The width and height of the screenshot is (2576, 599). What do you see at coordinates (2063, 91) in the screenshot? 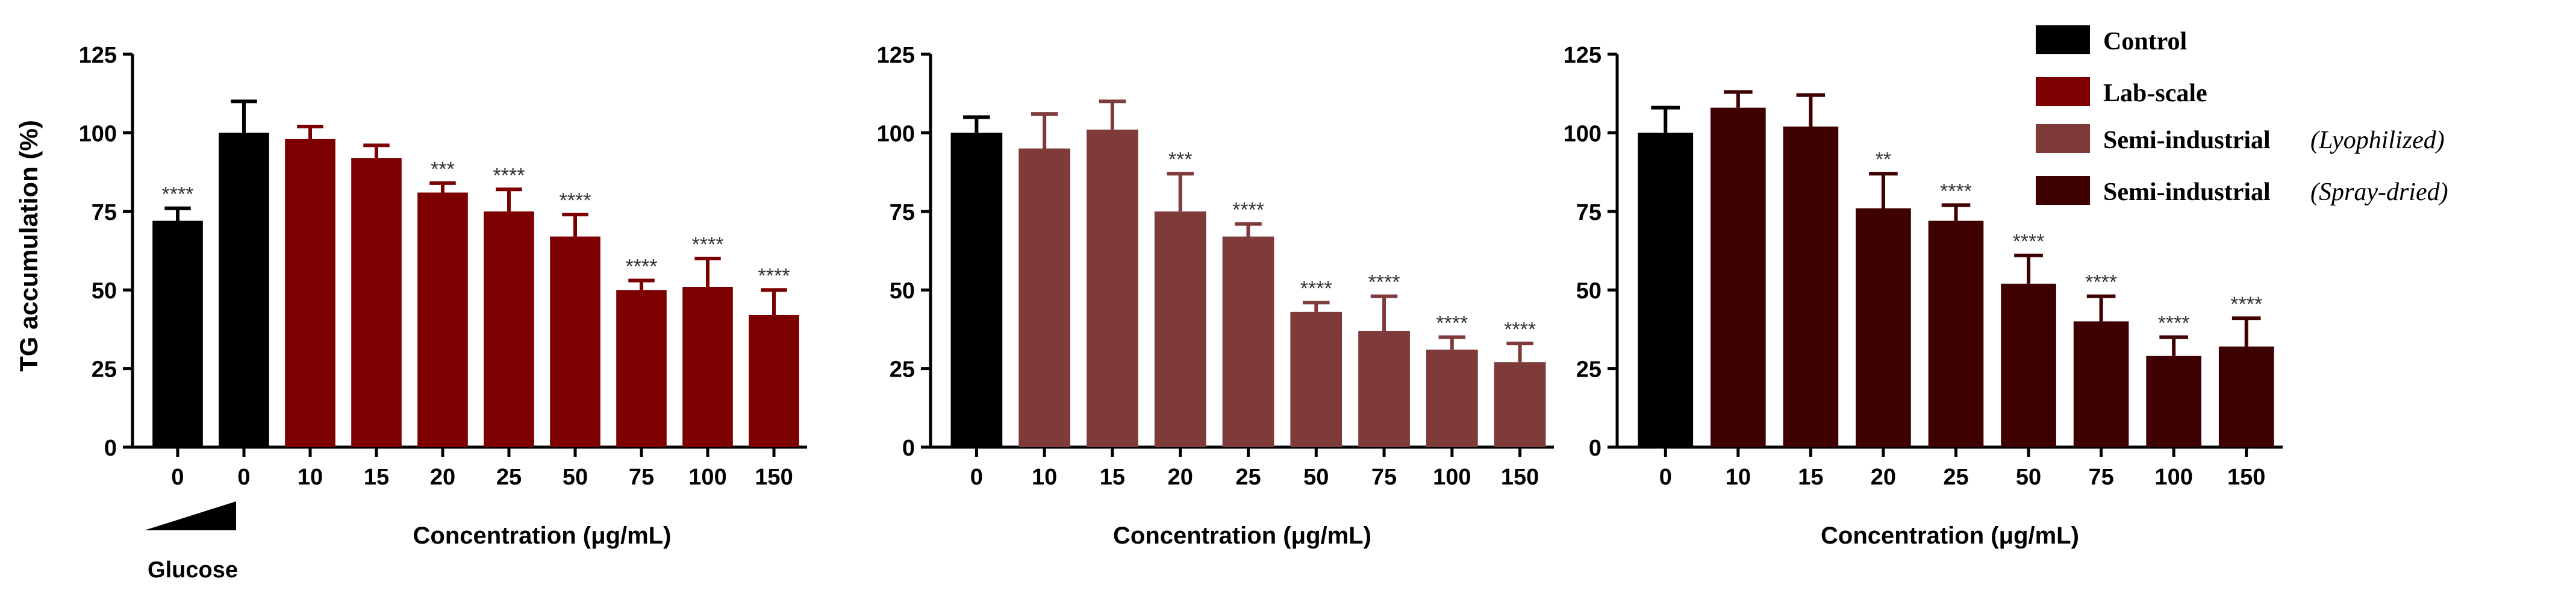
I see `legend-swatch-lab-scale` at bounding box center [2063, 91].